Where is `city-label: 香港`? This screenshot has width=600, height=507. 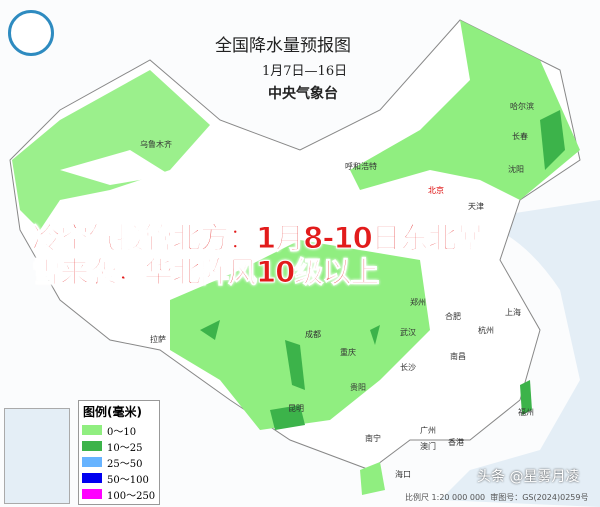
city-label: 香港 is located at coordinates (456, 442).